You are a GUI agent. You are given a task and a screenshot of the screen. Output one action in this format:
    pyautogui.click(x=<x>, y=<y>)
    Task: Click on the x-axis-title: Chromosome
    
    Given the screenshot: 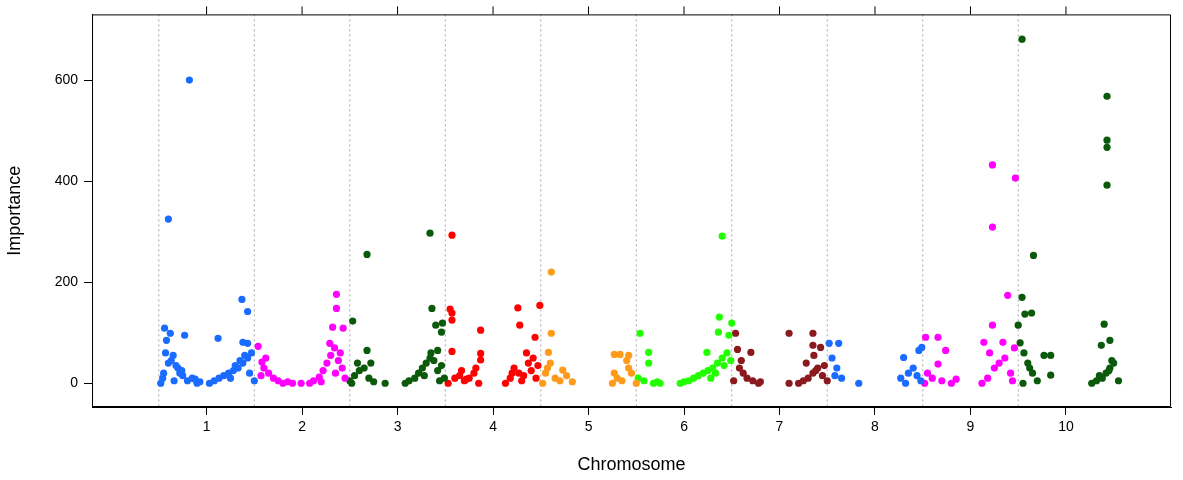 What is the action you would take?
    pyautogui.click(x=631, y=464)
    